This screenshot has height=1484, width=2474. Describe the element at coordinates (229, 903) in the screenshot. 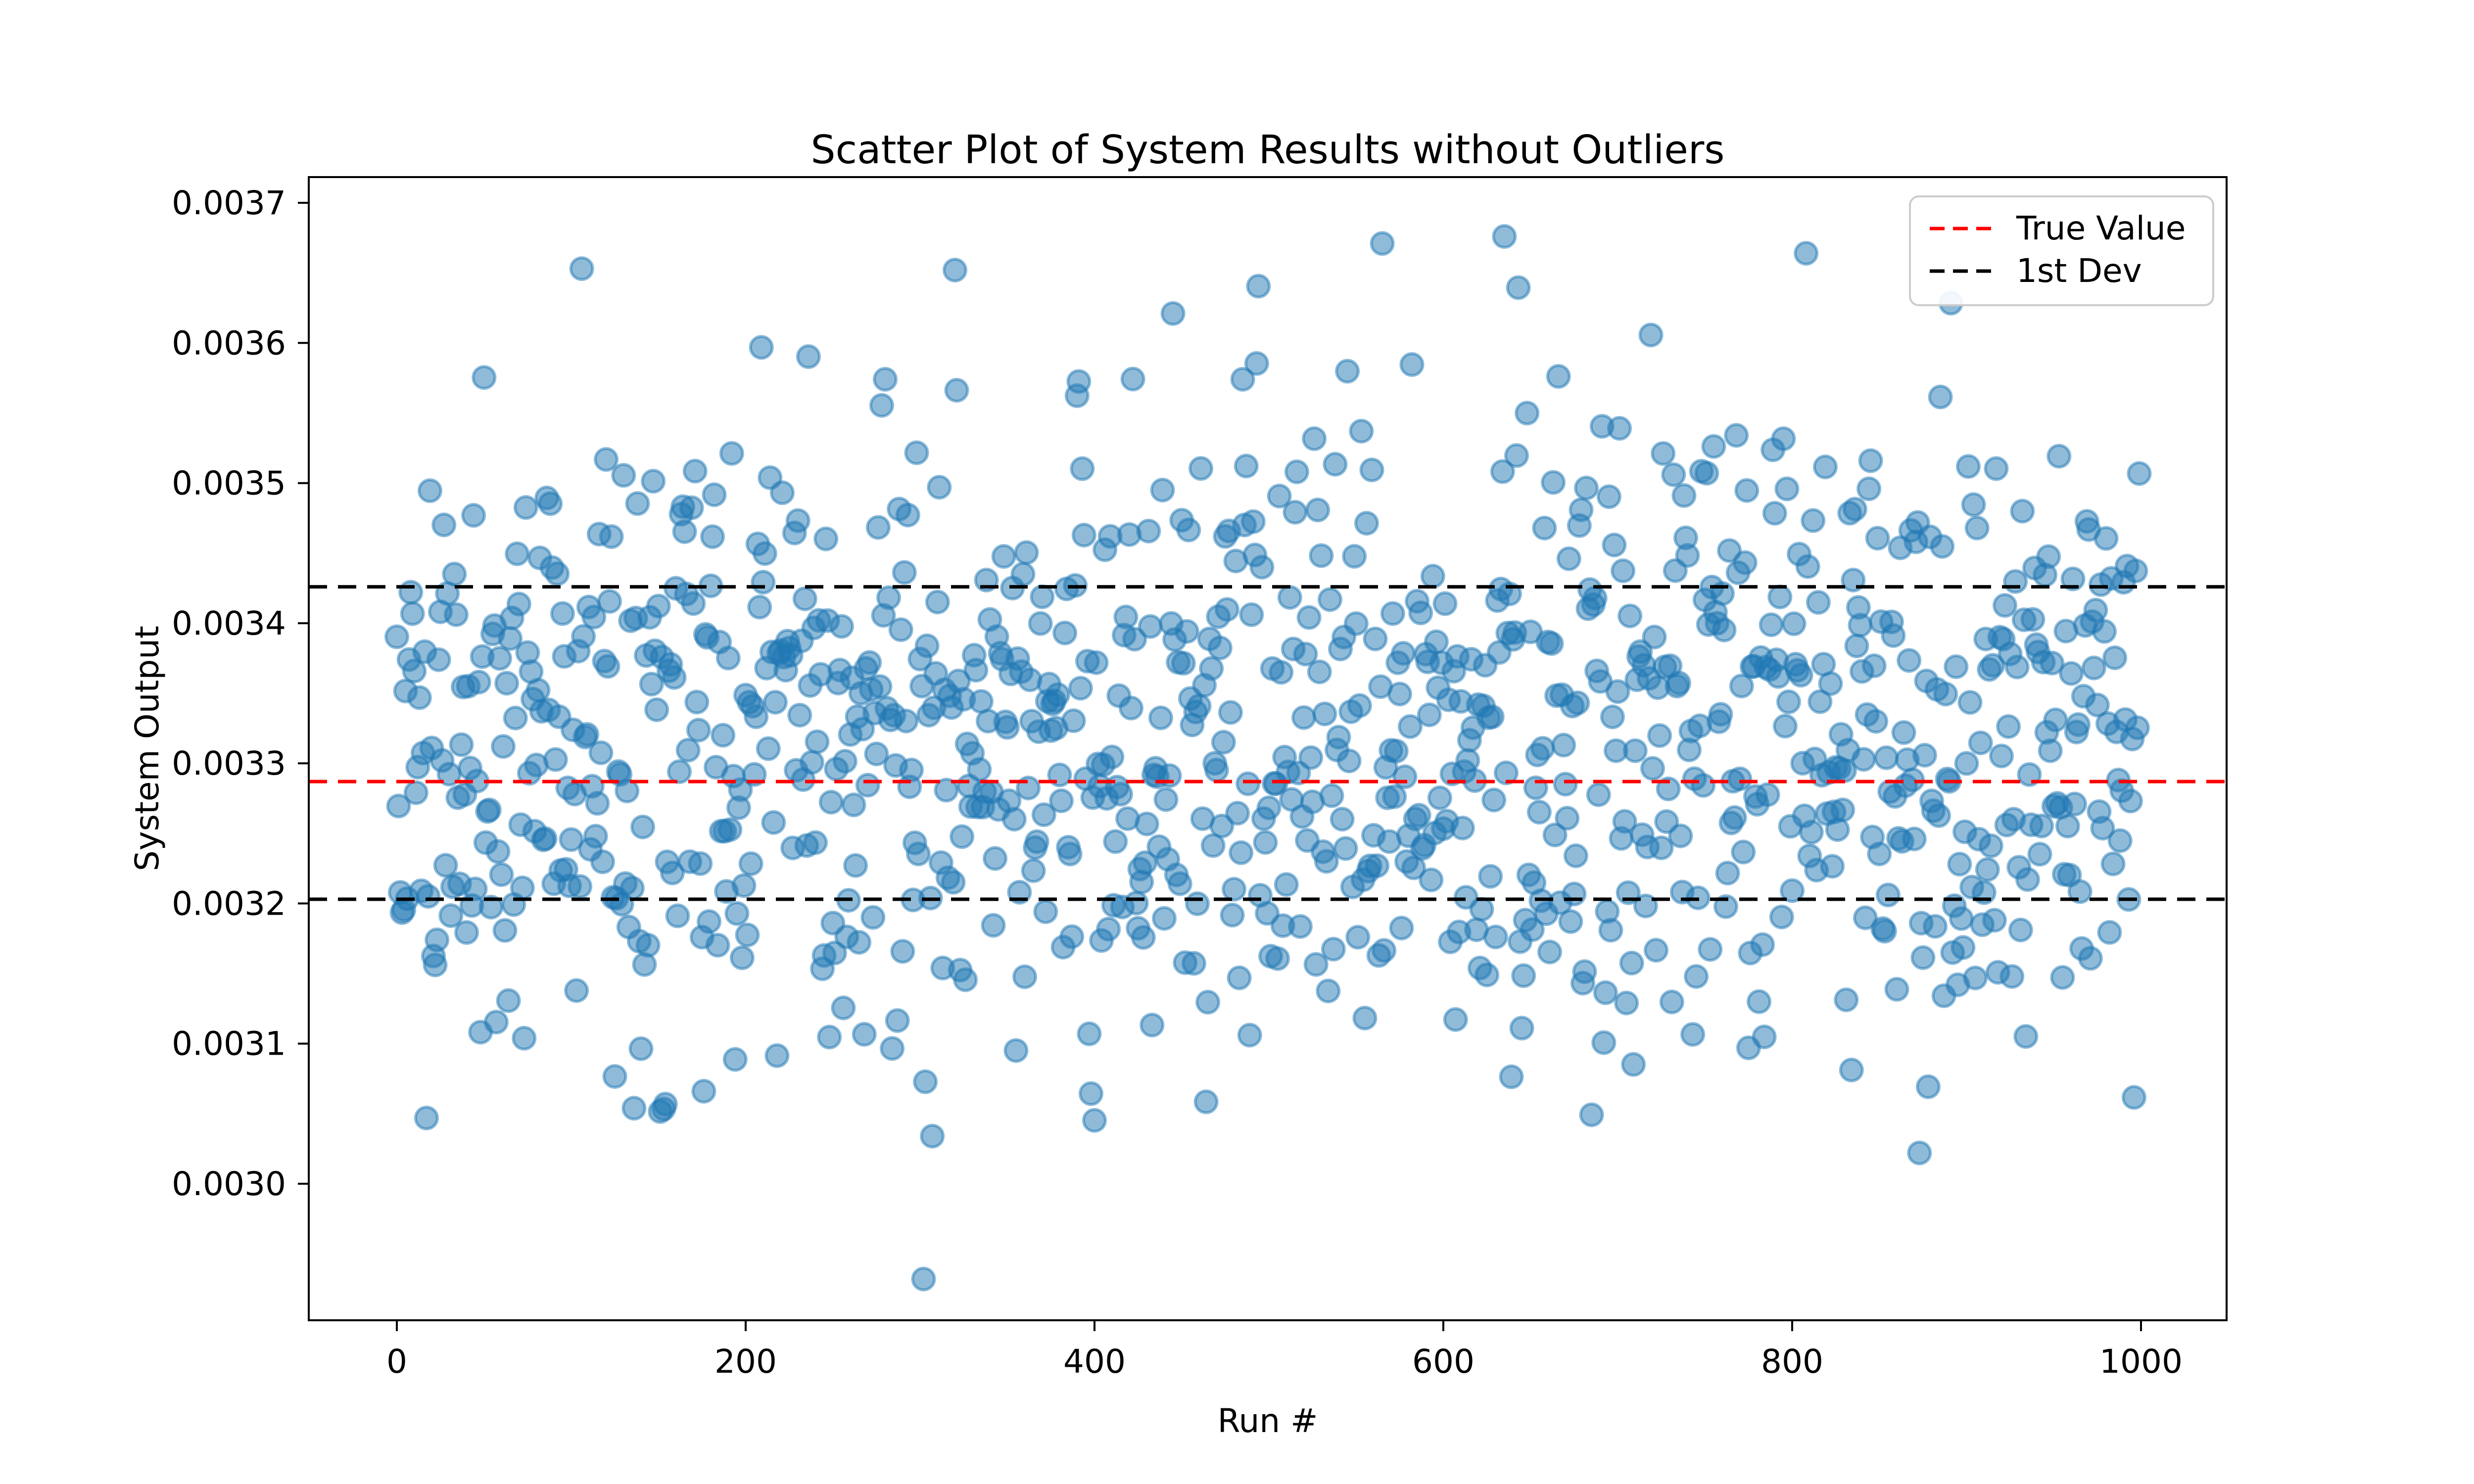

I see `y-tick-label: 0.0032` at that location.